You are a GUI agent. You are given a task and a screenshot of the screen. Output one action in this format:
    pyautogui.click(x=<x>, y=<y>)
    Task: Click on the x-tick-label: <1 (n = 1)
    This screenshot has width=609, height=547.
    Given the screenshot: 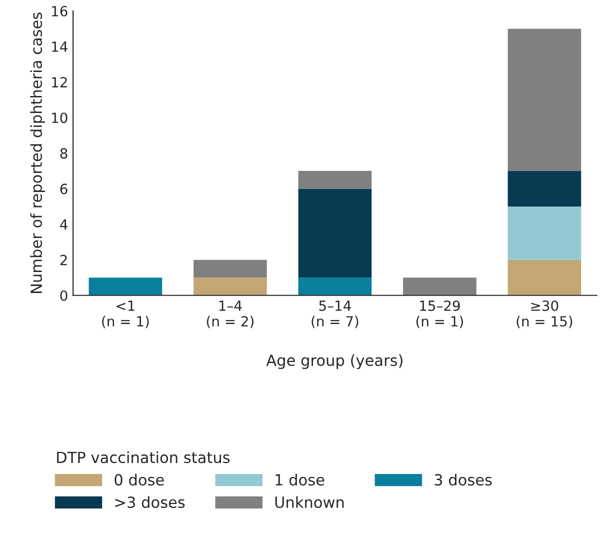 What is the action you would take?
    pyautogui.click(x=125, y=314)
    